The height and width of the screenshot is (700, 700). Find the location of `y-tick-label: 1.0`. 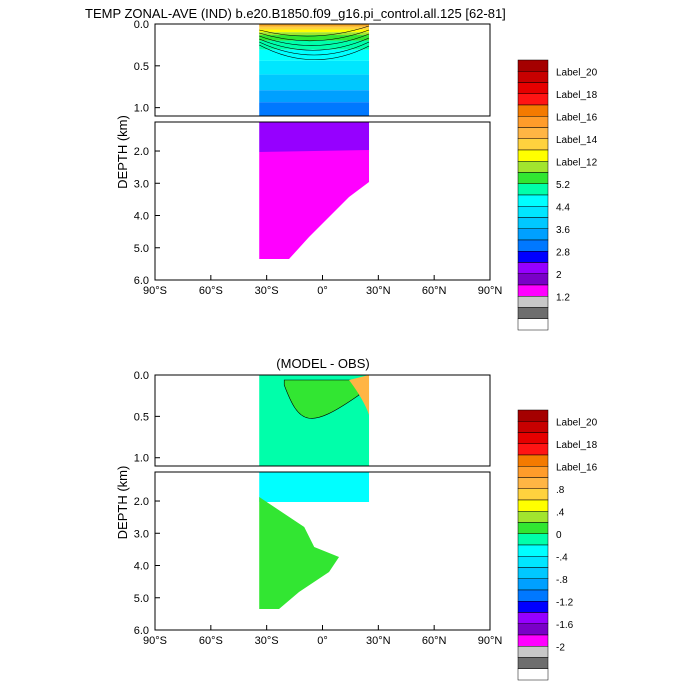

y-tick-label: 1.0 is located at coordinates (141, 459).